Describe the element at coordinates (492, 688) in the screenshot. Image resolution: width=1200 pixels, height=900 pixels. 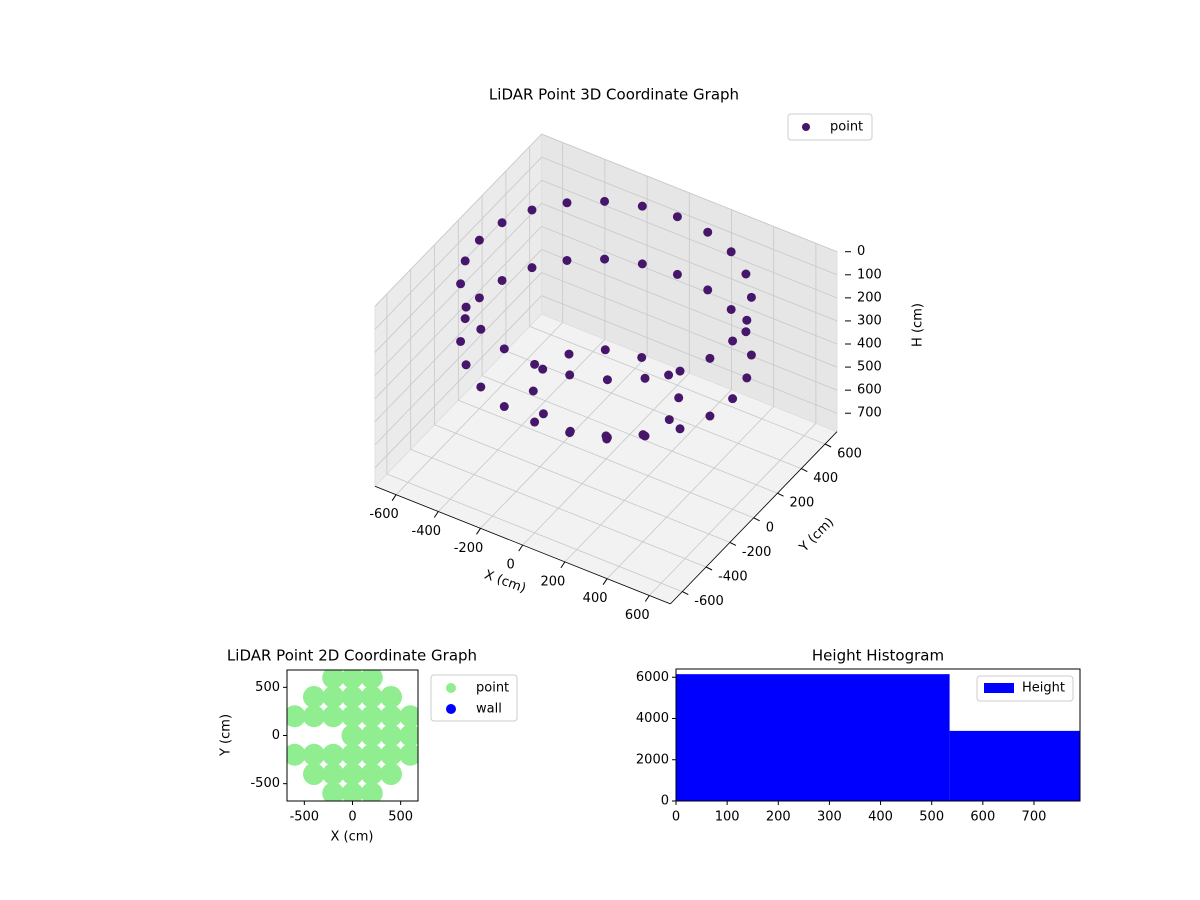
I see `legend-label: point` at that location.